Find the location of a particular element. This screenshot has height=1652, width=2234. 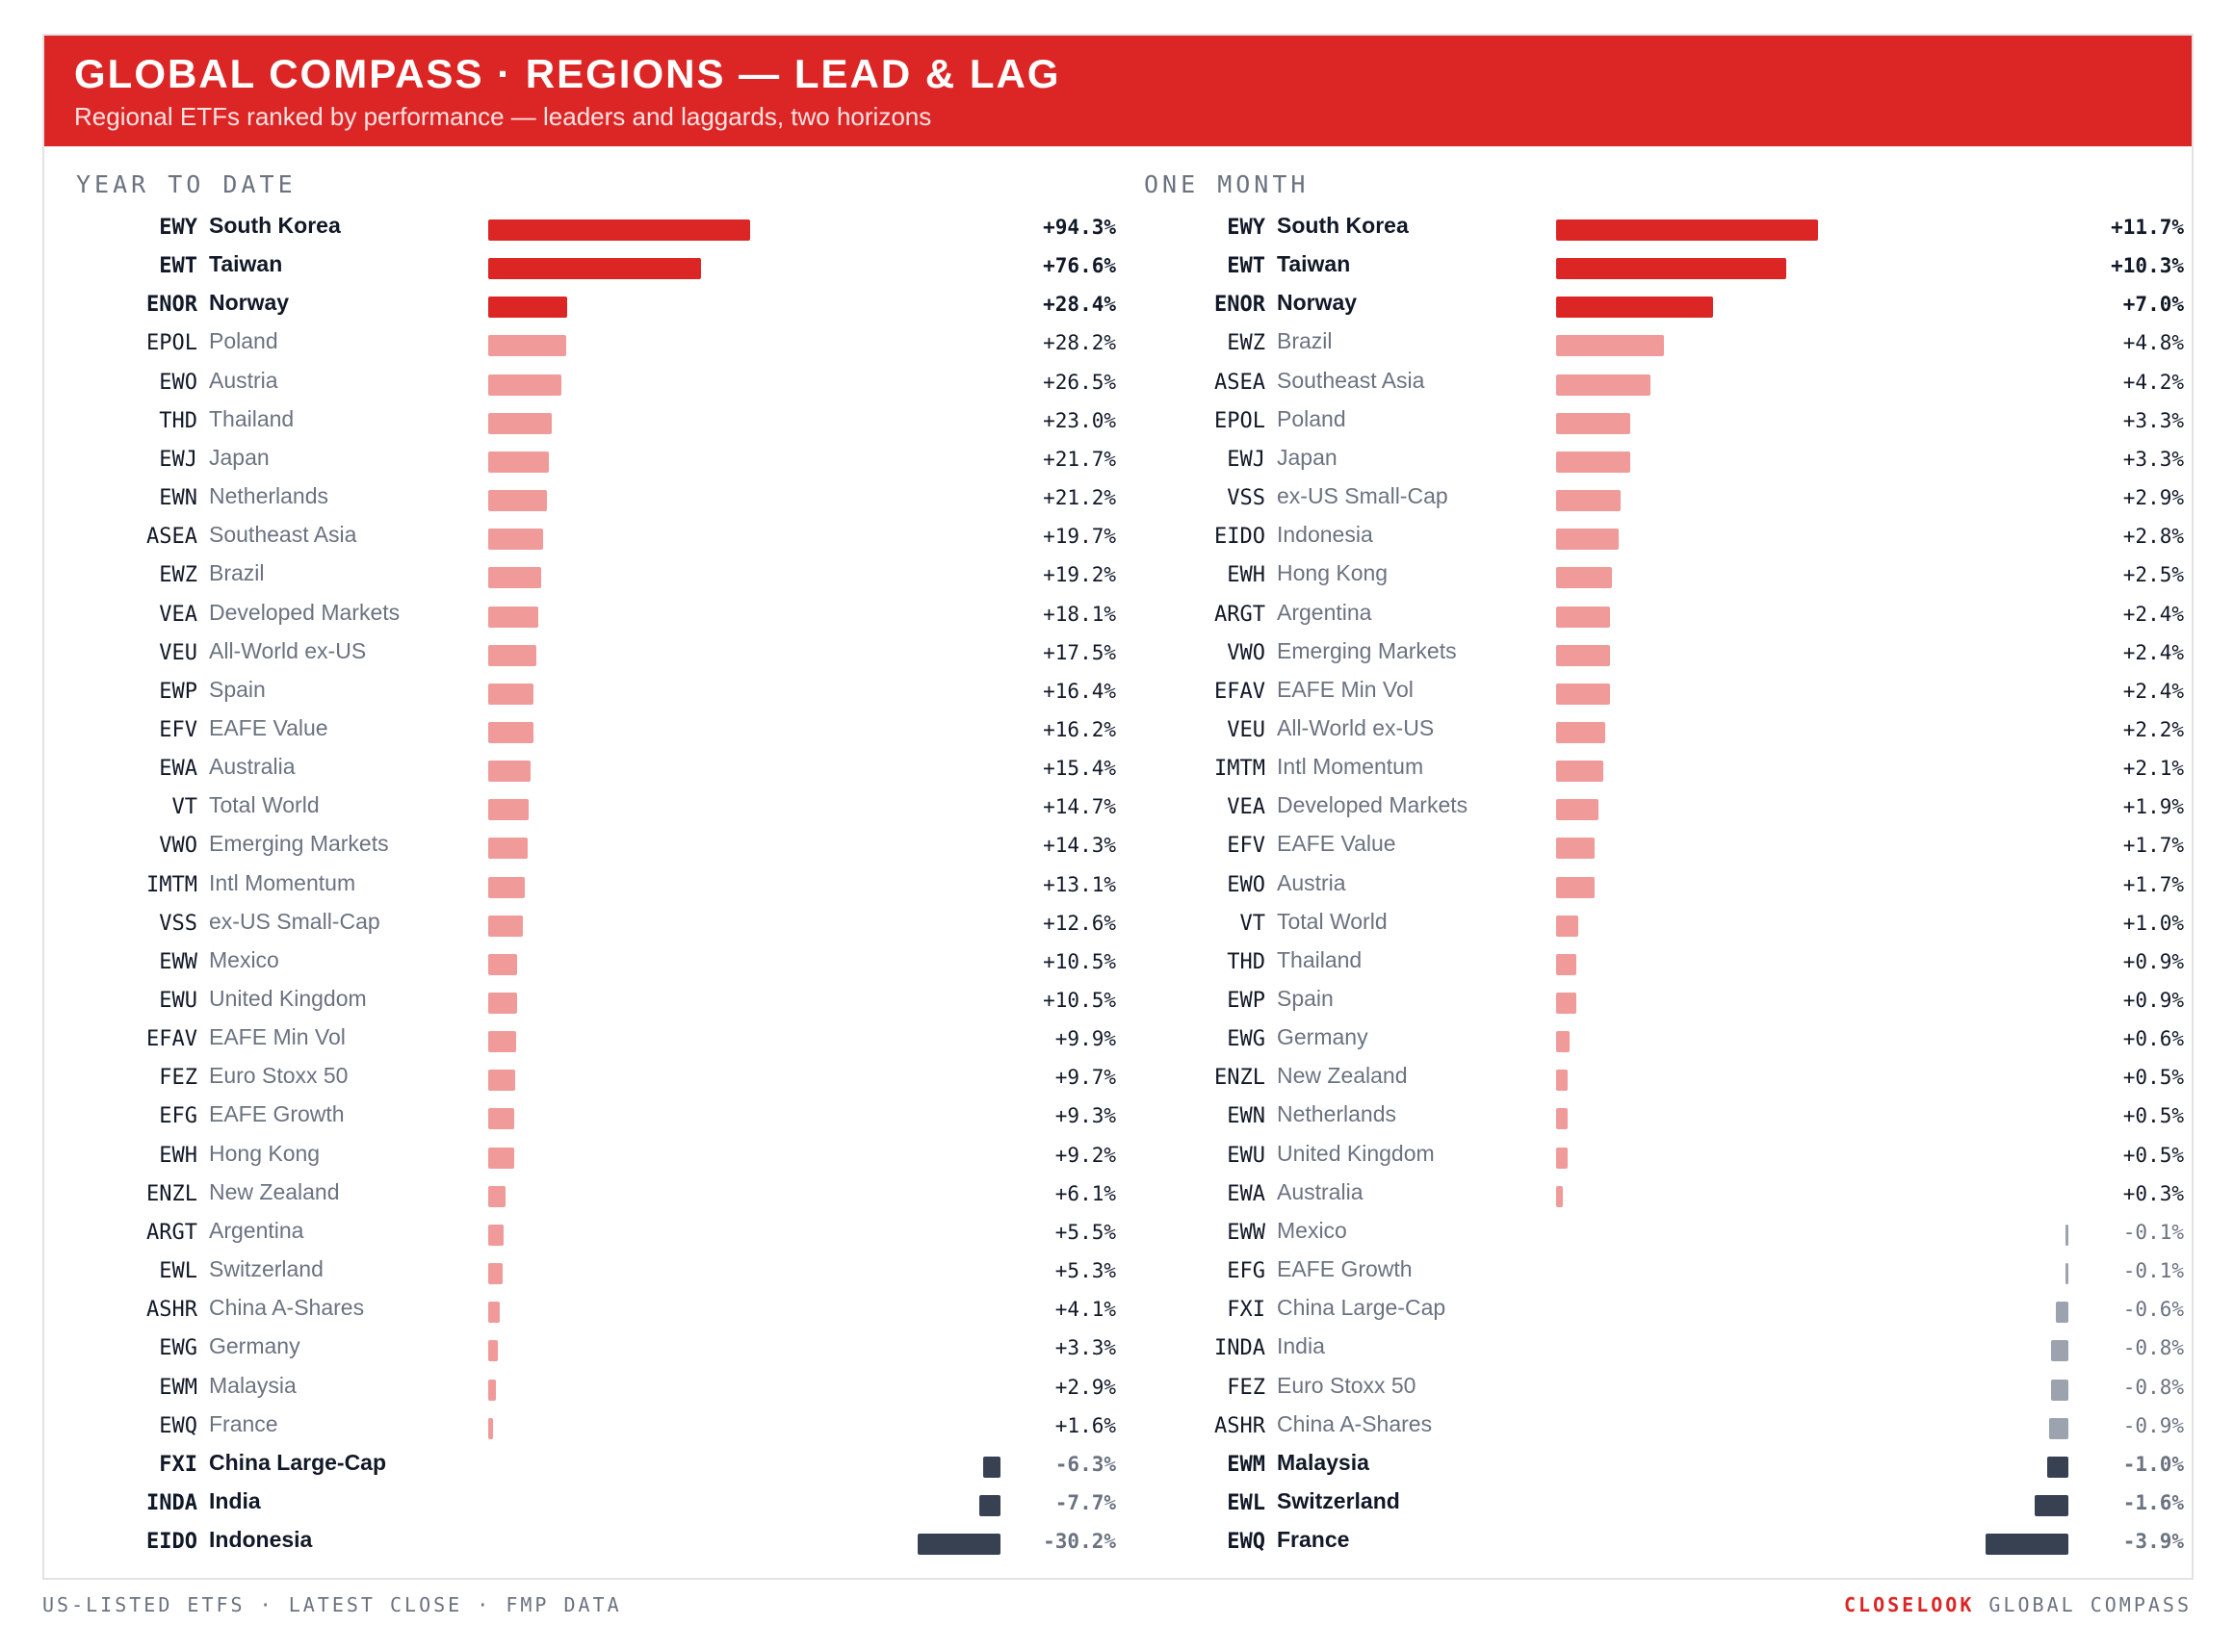

value-label: +28.2% is located at coordinates (1079, 343).